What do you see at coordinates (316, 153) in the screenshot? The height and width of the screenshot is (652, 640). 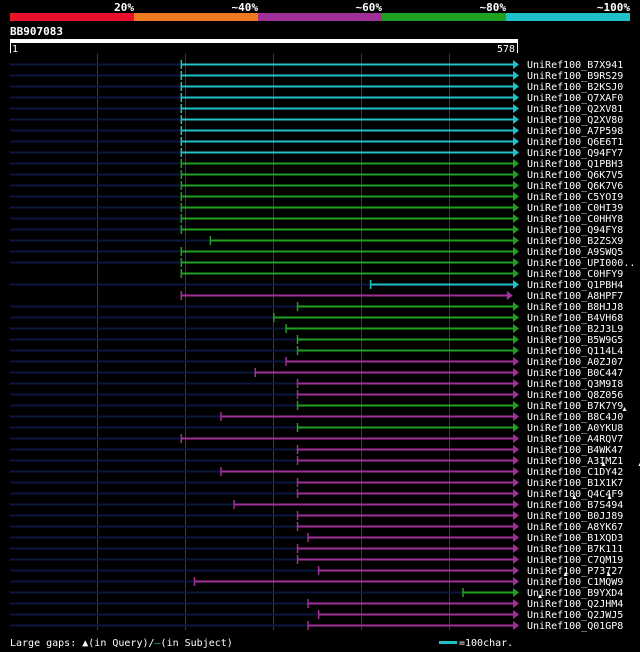 I see `hit-row: UniRef100_Q94FY7` at bounding box center [316, 153].